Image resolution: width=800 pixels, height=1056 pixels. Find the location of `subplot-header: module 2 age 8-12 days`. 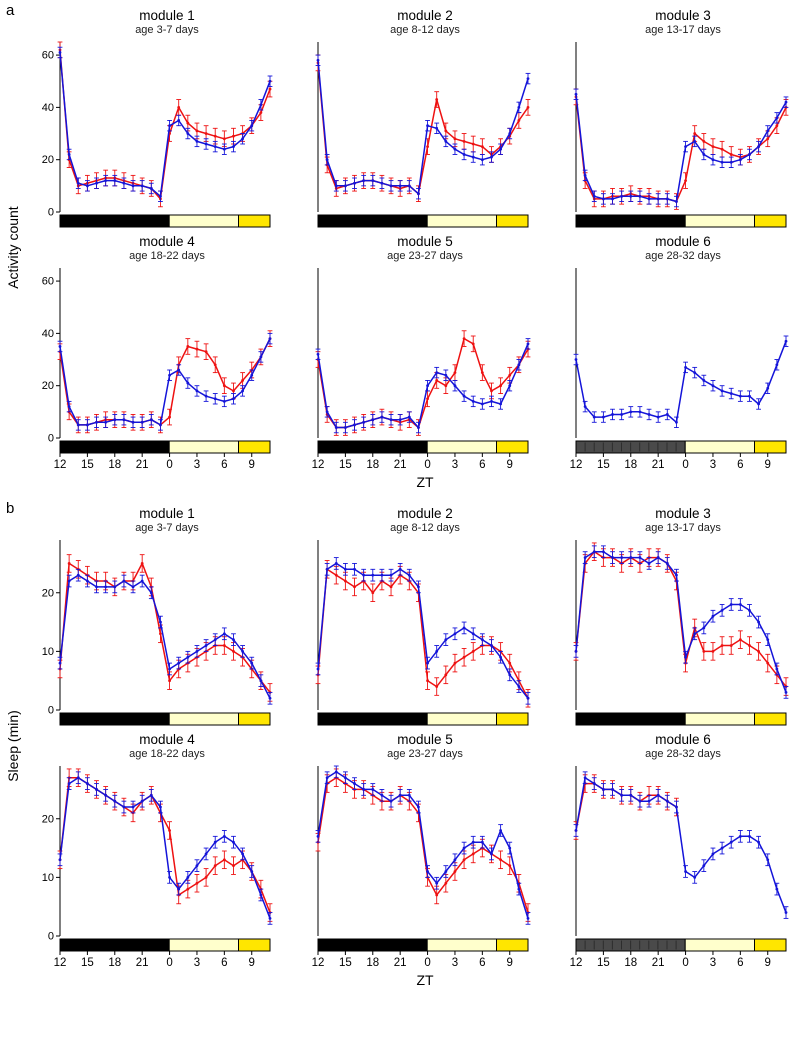

subplot-header: module 2 age 8-12 days is located at coordinates (410, 520).